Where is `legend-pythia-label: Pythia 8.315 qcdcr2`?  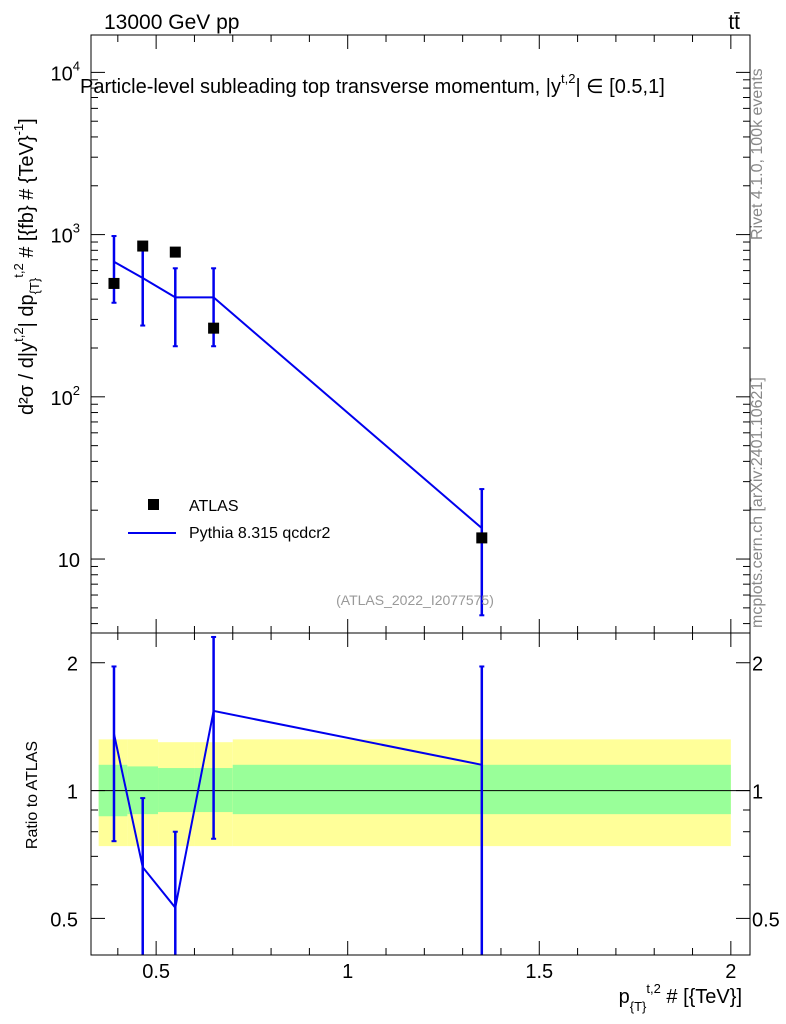 legend-pythia-label: Pythia 8.315 qcdcr2 is located at coordinates (260, 533).